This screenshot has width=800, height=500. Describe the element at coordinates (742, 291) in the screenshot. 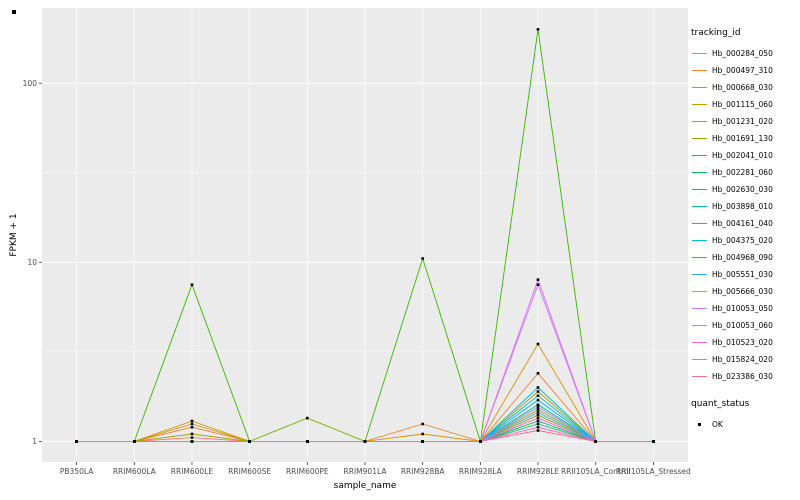

I see `legend-item-label: Hb_005666_030` at that location.